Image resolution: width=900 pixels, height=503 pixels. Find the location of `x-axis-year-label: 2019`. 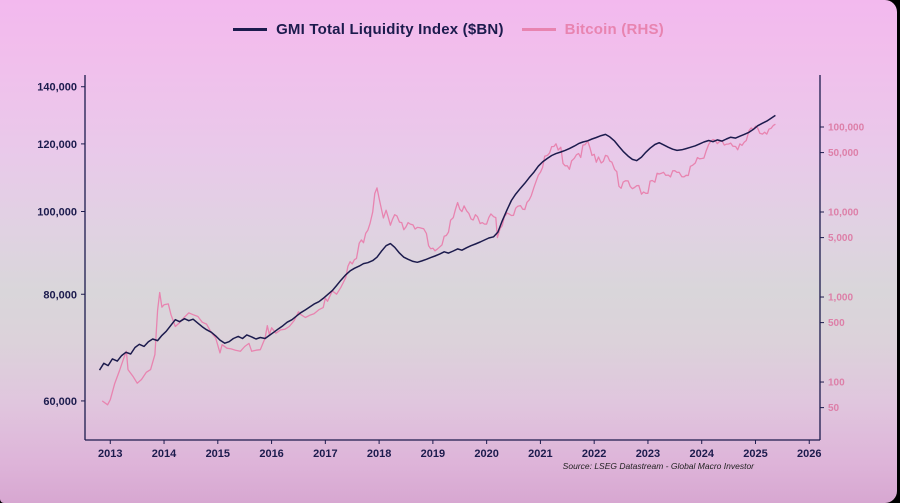

x-axis-year-label: 2019 is located at coordinates (433, 454).